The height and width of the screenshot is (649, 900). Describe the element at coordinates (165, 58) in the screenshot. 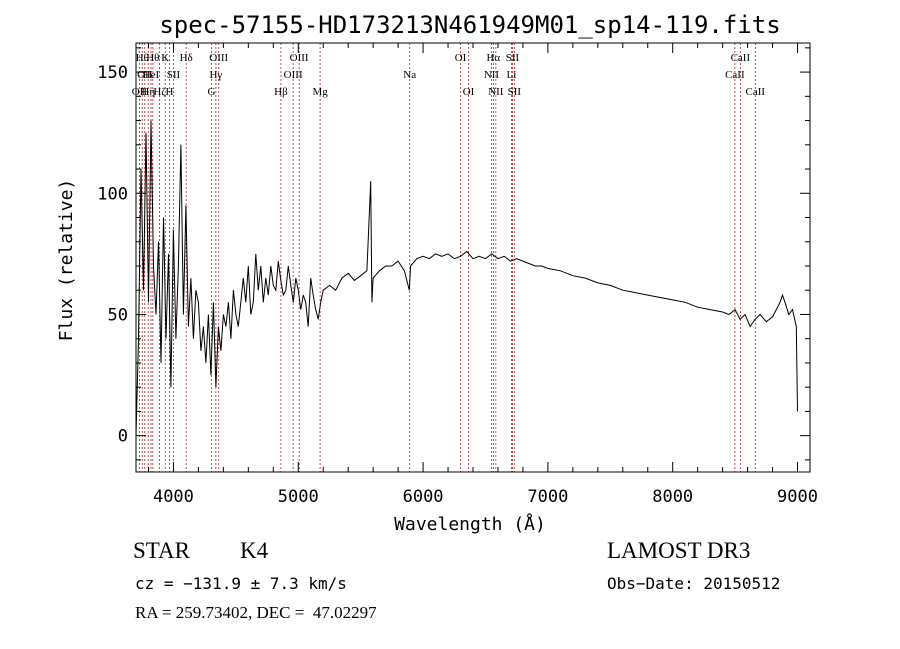

I see `line-label-7: K` at that location.